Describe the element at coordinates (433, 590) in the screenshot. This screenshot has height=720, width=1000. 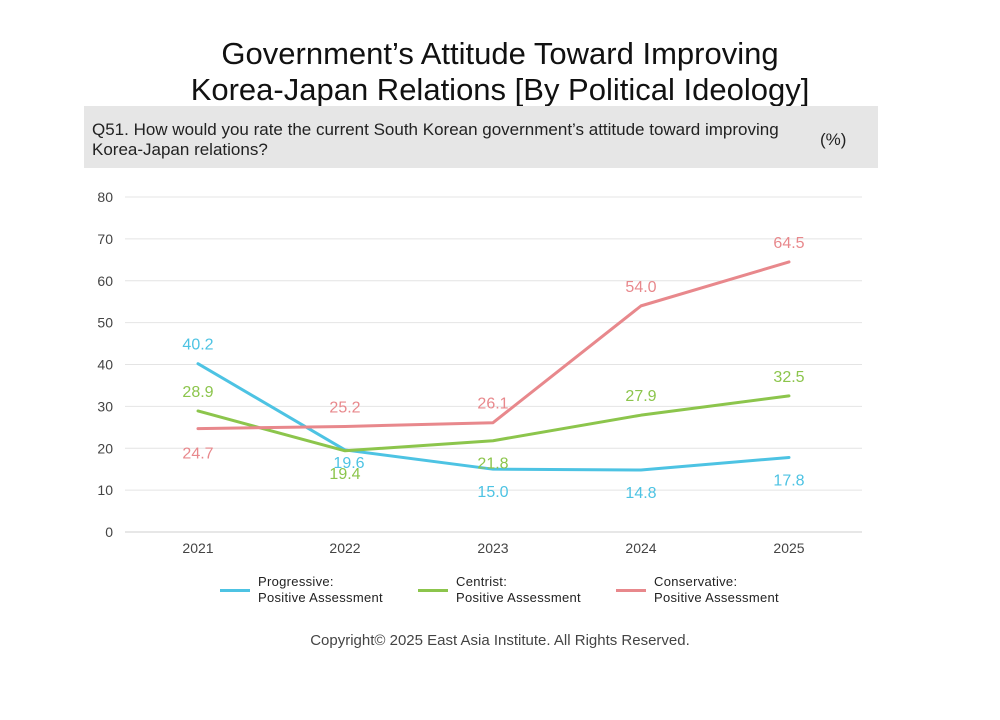
I see `legend-swatch-centrist` at that location.